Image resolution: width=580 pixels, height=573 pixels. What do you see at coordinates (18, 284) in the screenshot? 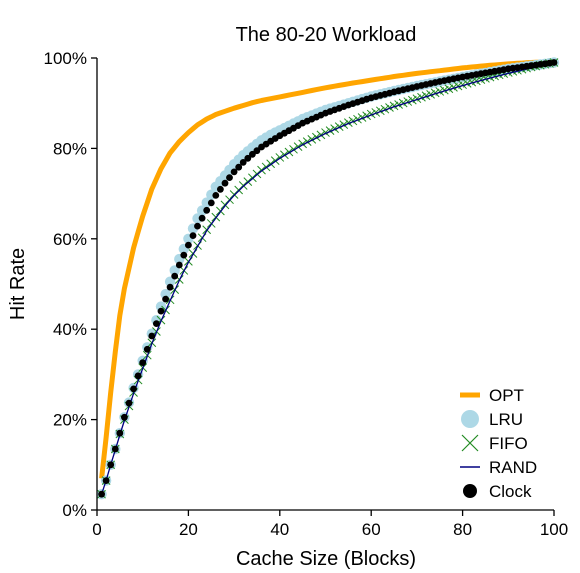
I see `y-axis-label: Hit Rate` at bounding box center [18, 284].